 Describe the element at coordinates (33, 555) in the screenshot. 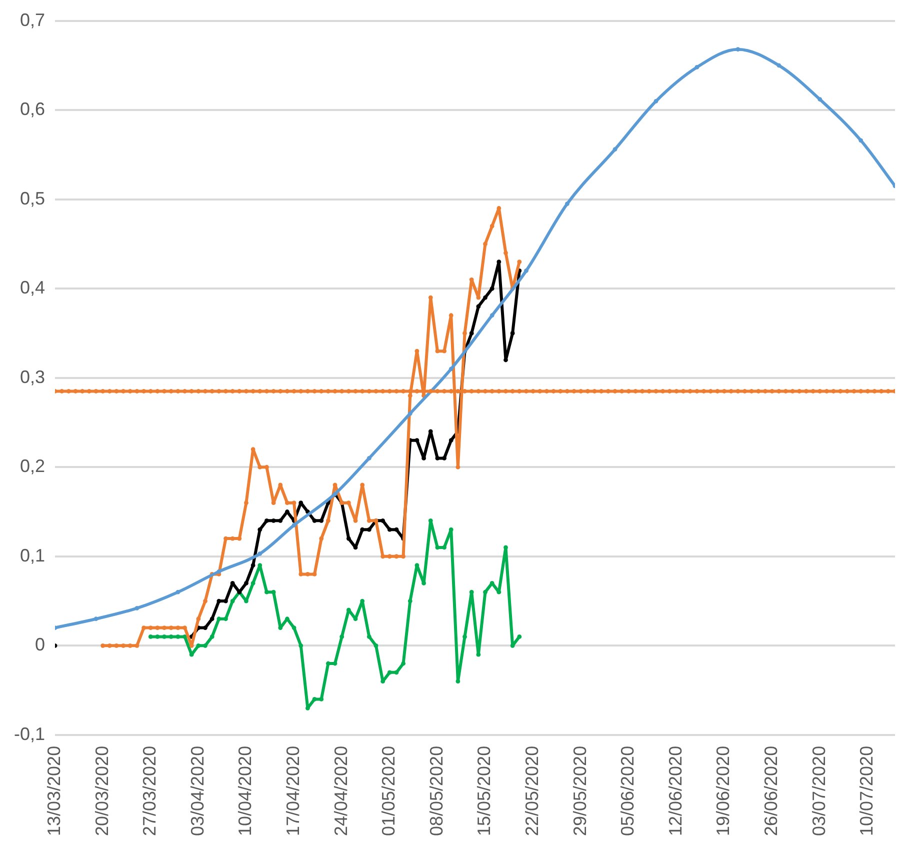

I see `y-tick-label: 0,1` at that location.